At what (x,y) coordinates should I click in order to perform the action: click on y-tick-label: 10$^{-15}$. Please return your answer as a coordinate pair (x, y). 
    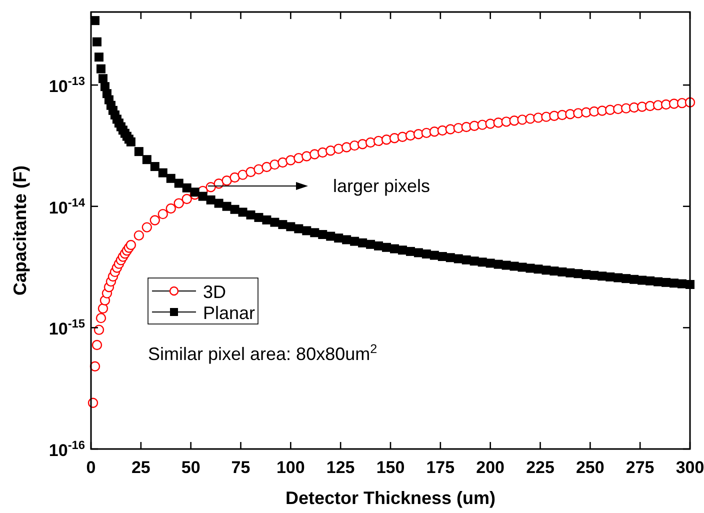
    Looking at the image, I should click on (67, 327).